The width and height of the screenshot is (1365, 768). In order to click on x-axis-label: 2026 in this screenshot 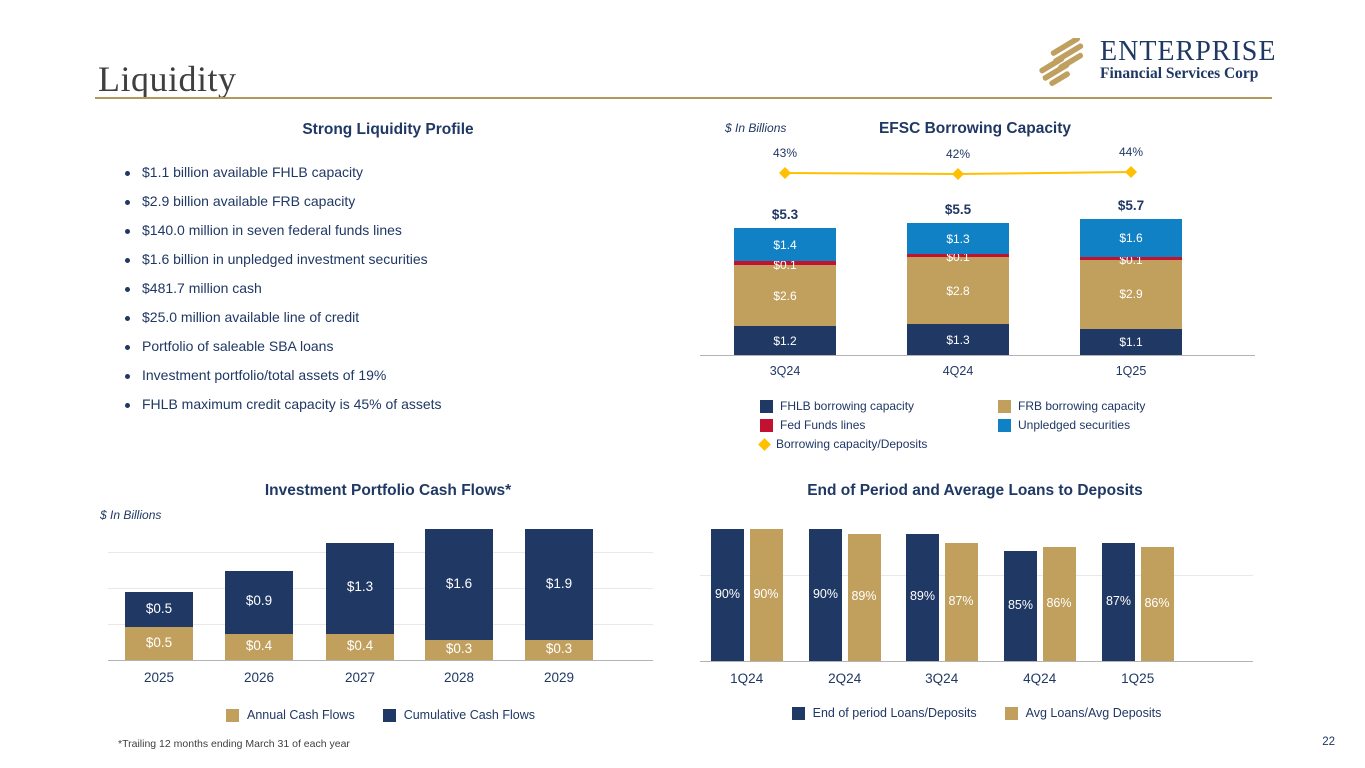, I will do `click(259, 677)`.